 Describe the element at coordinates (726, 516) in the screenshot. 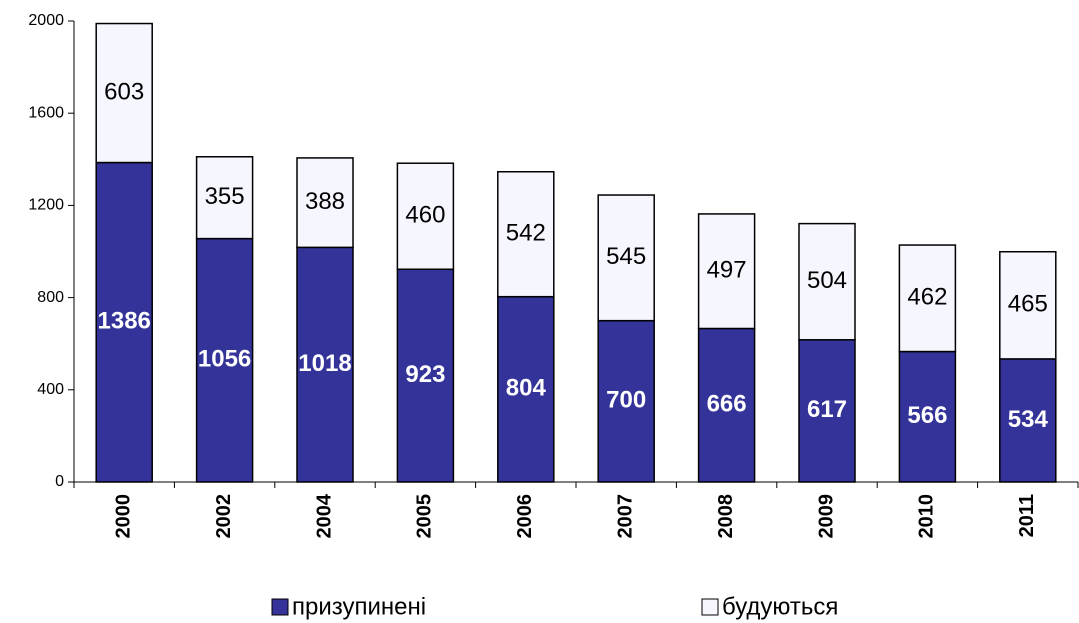

I see `x-tick-label: 2008` at that location.